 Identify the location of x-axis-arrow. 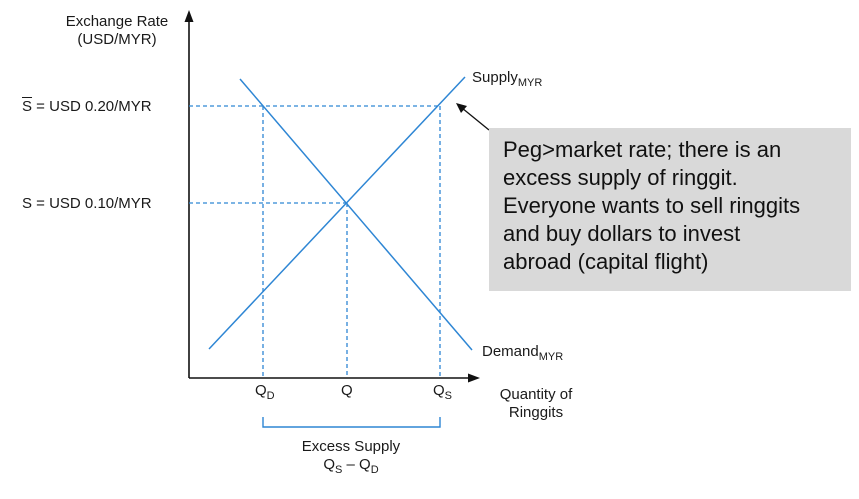
(474, 378).